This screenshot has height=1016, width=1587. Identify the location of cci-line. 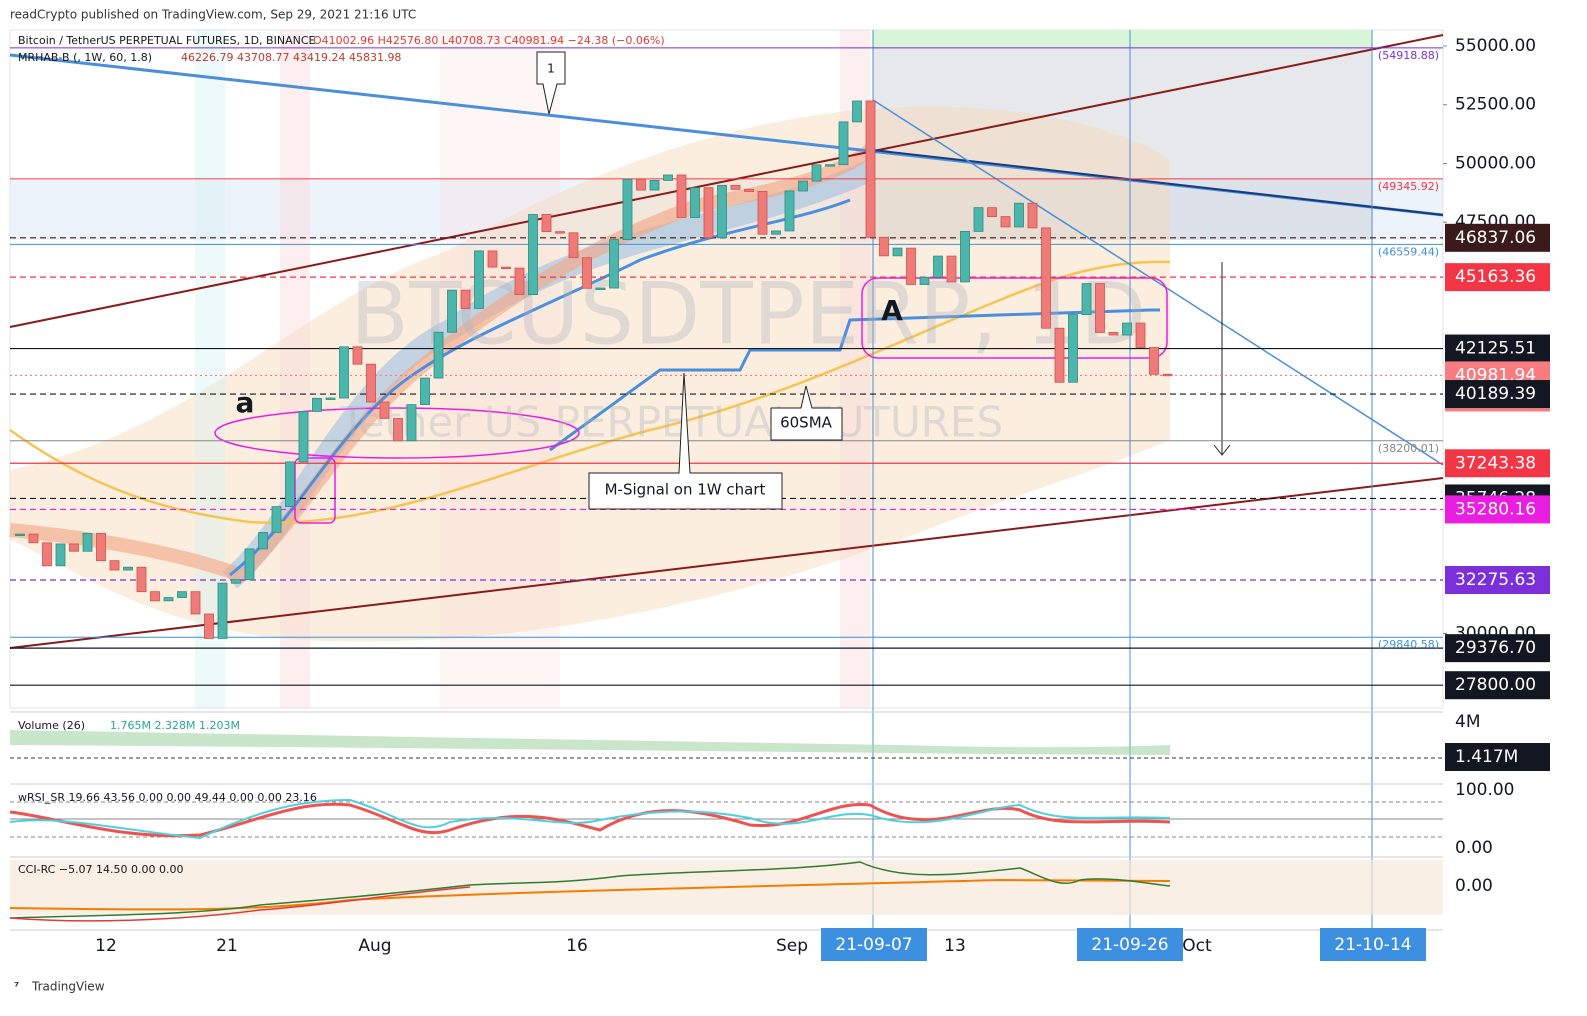
(590, 890).